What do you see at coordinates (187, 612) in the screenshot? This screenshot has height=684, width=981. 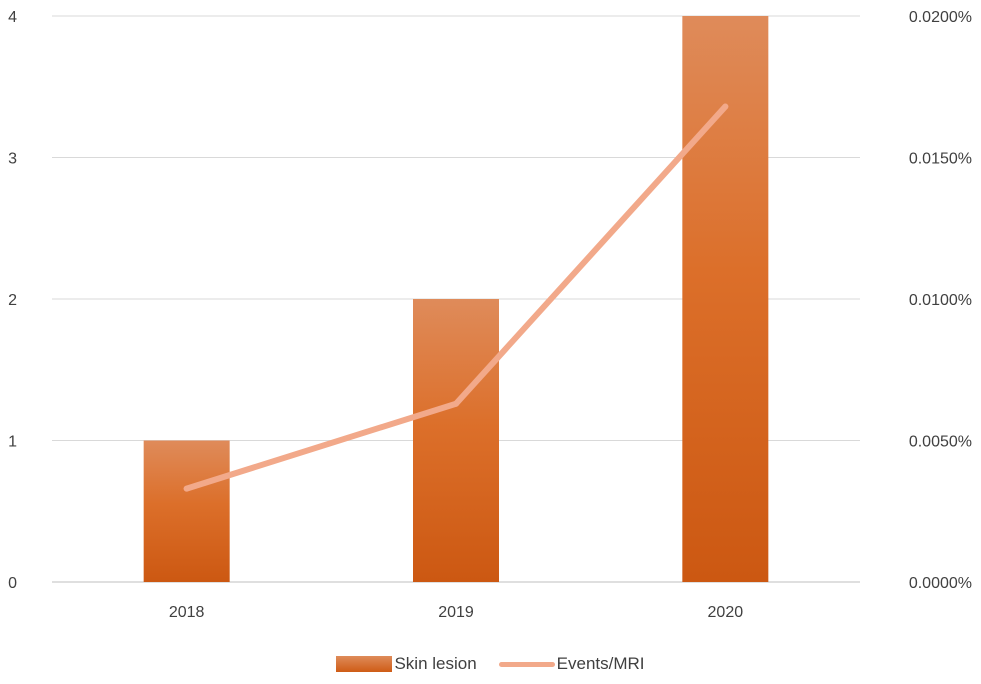 I see `x-tick-label: 2018` at bounding box center [187, 612].